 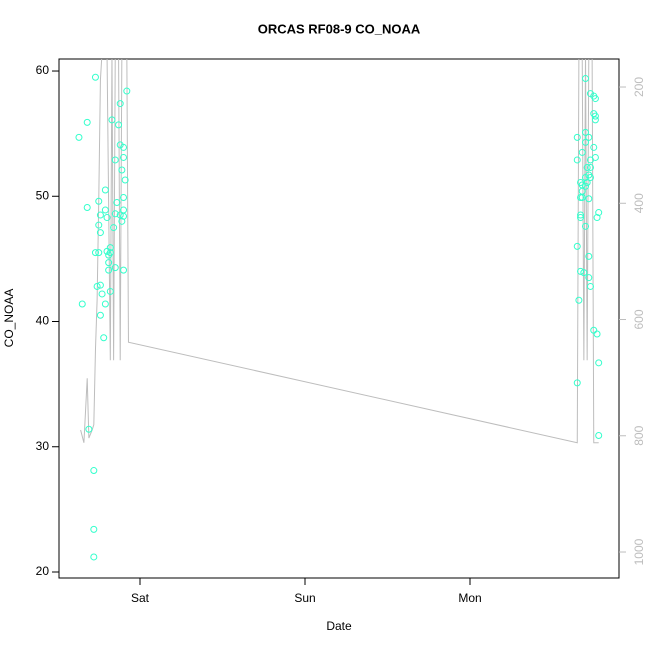 What do you see at coordinates (43, 571) in the screenshot?
I see `y-tick-label: 20` at bounding box center [43, 571].